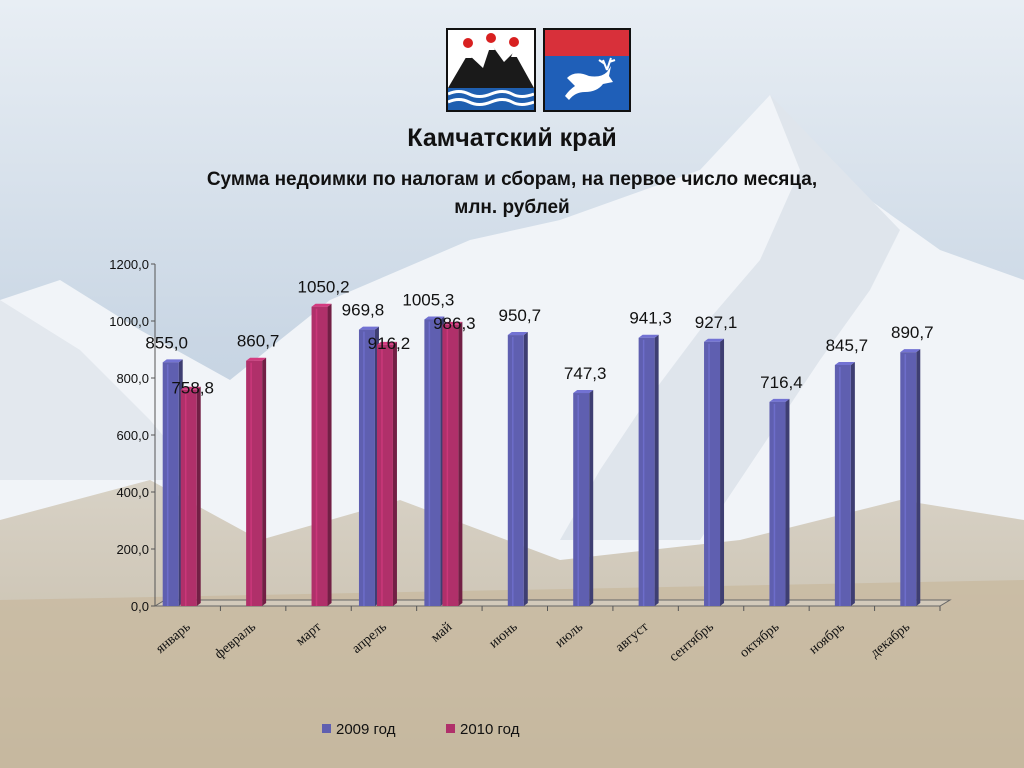  Describe the element at coordinates (173, 638) in the screenshot. I see `x-tick-label: январь` at that location.